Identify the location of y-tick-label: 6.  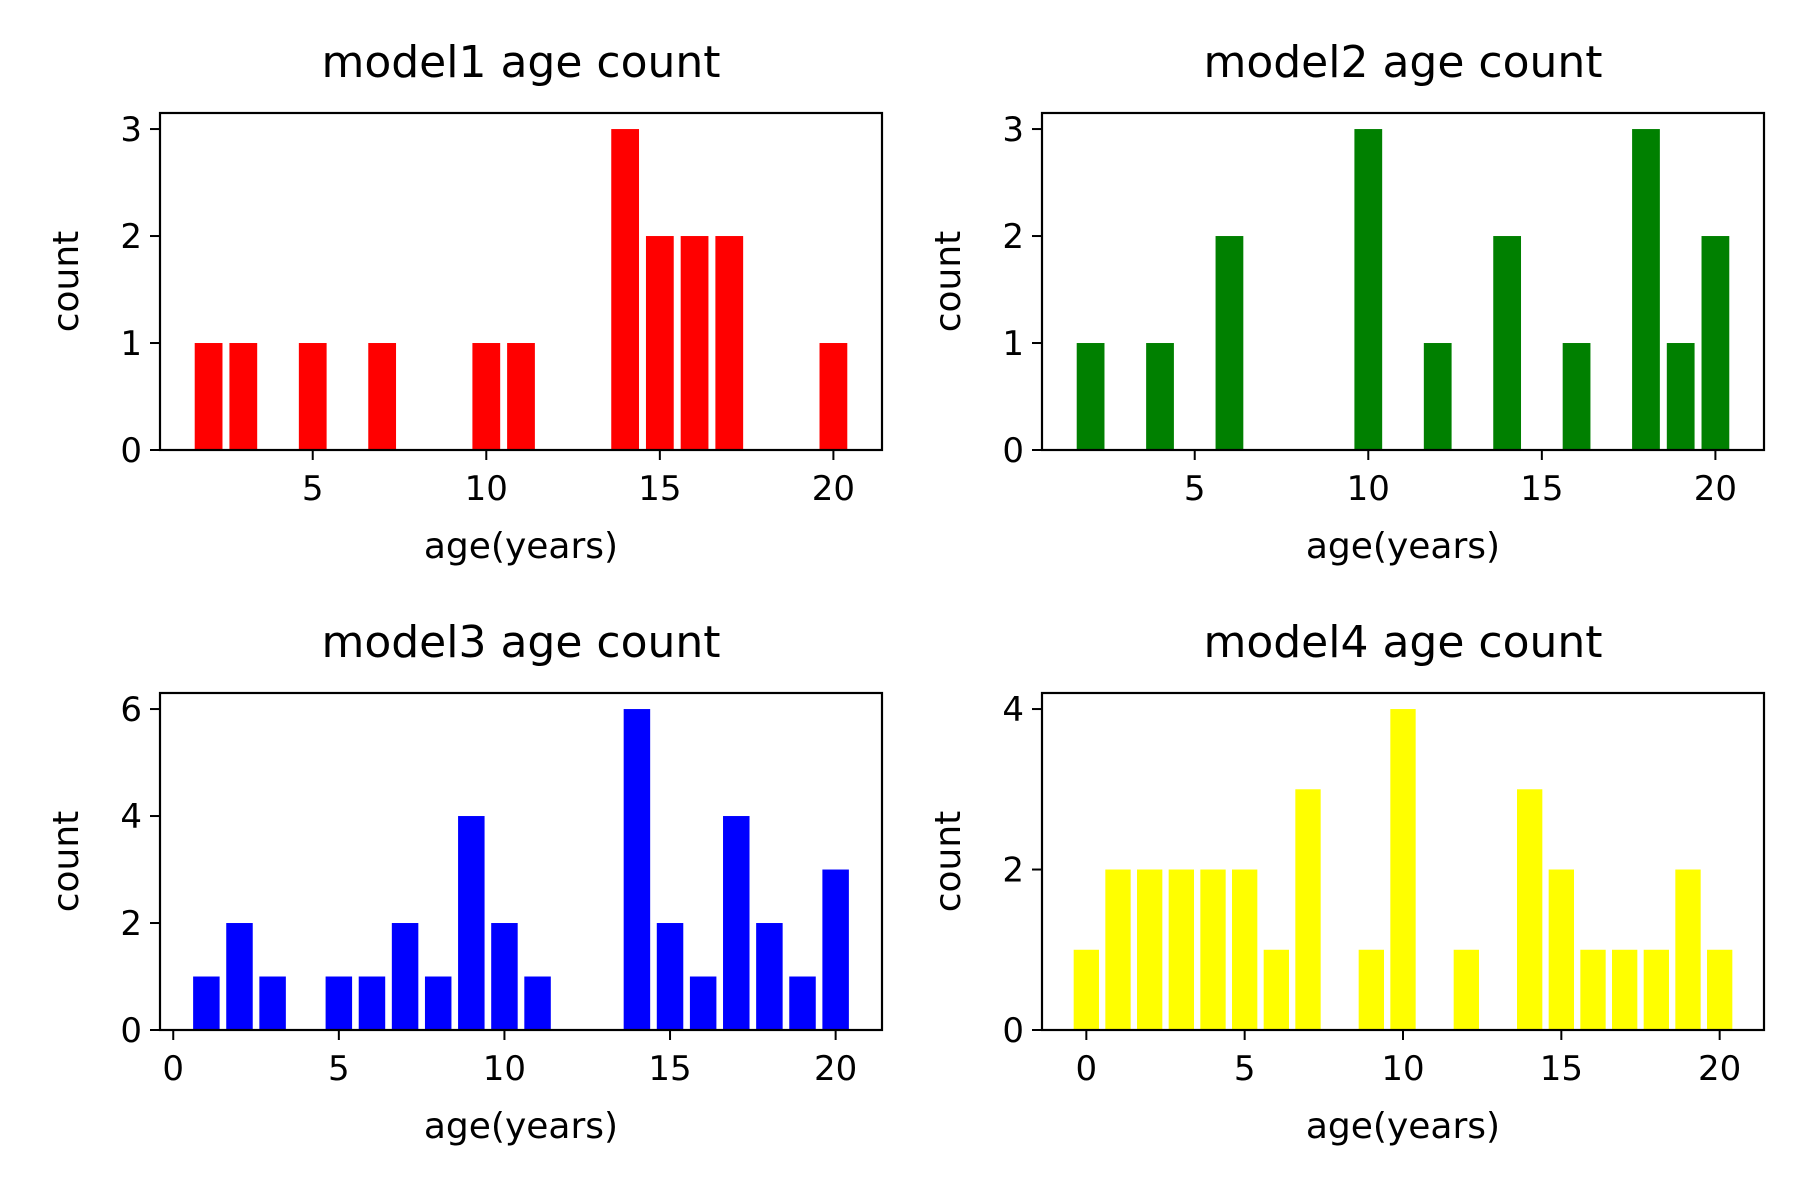
(131, 710).